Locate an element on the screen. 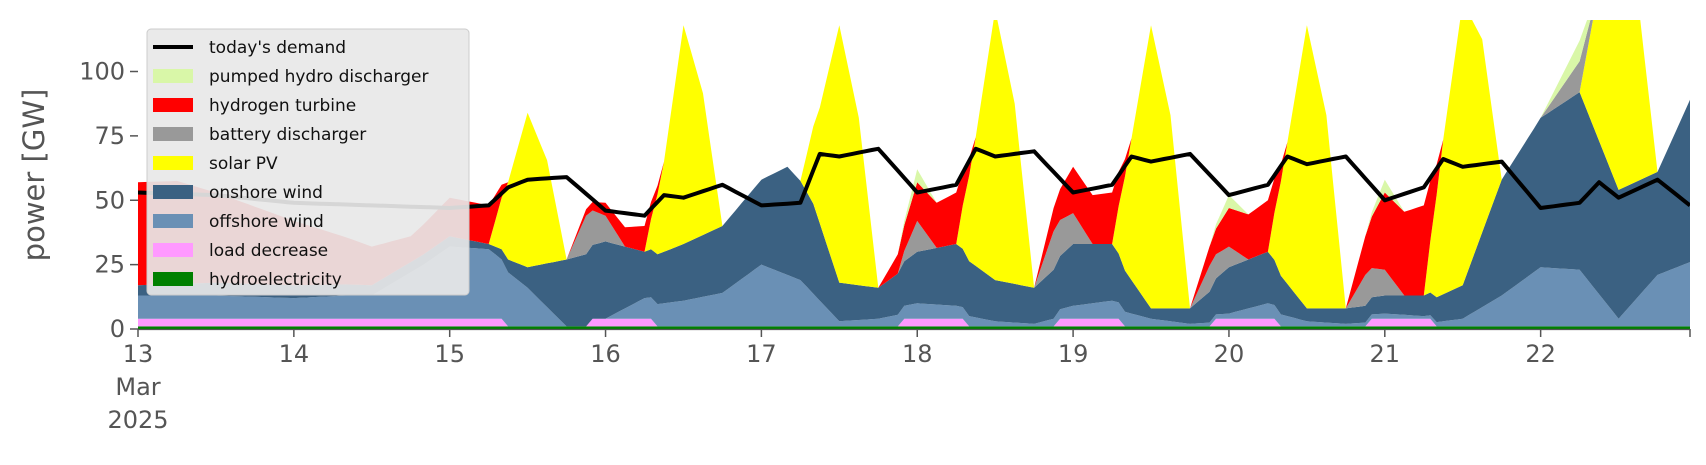  legend-swatch-hydroelectricity is located at coordinates (173, 279).